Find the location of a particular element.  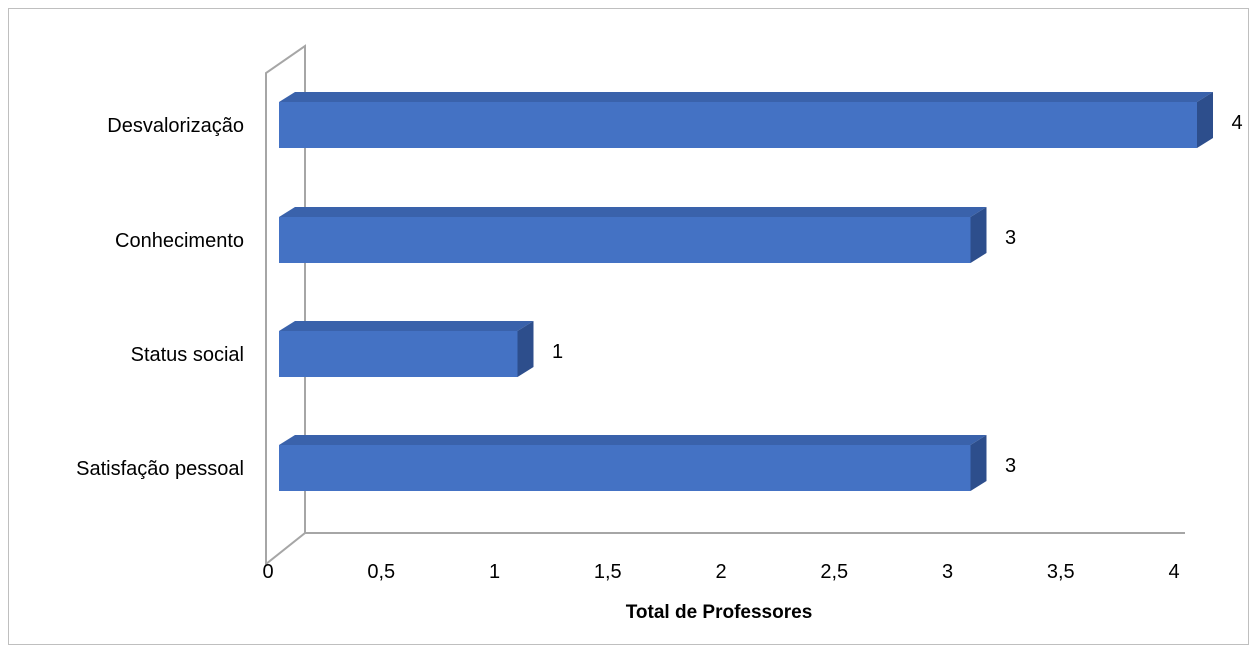

category-label: Satisfação pessoal is located at coordinates (160, 469).